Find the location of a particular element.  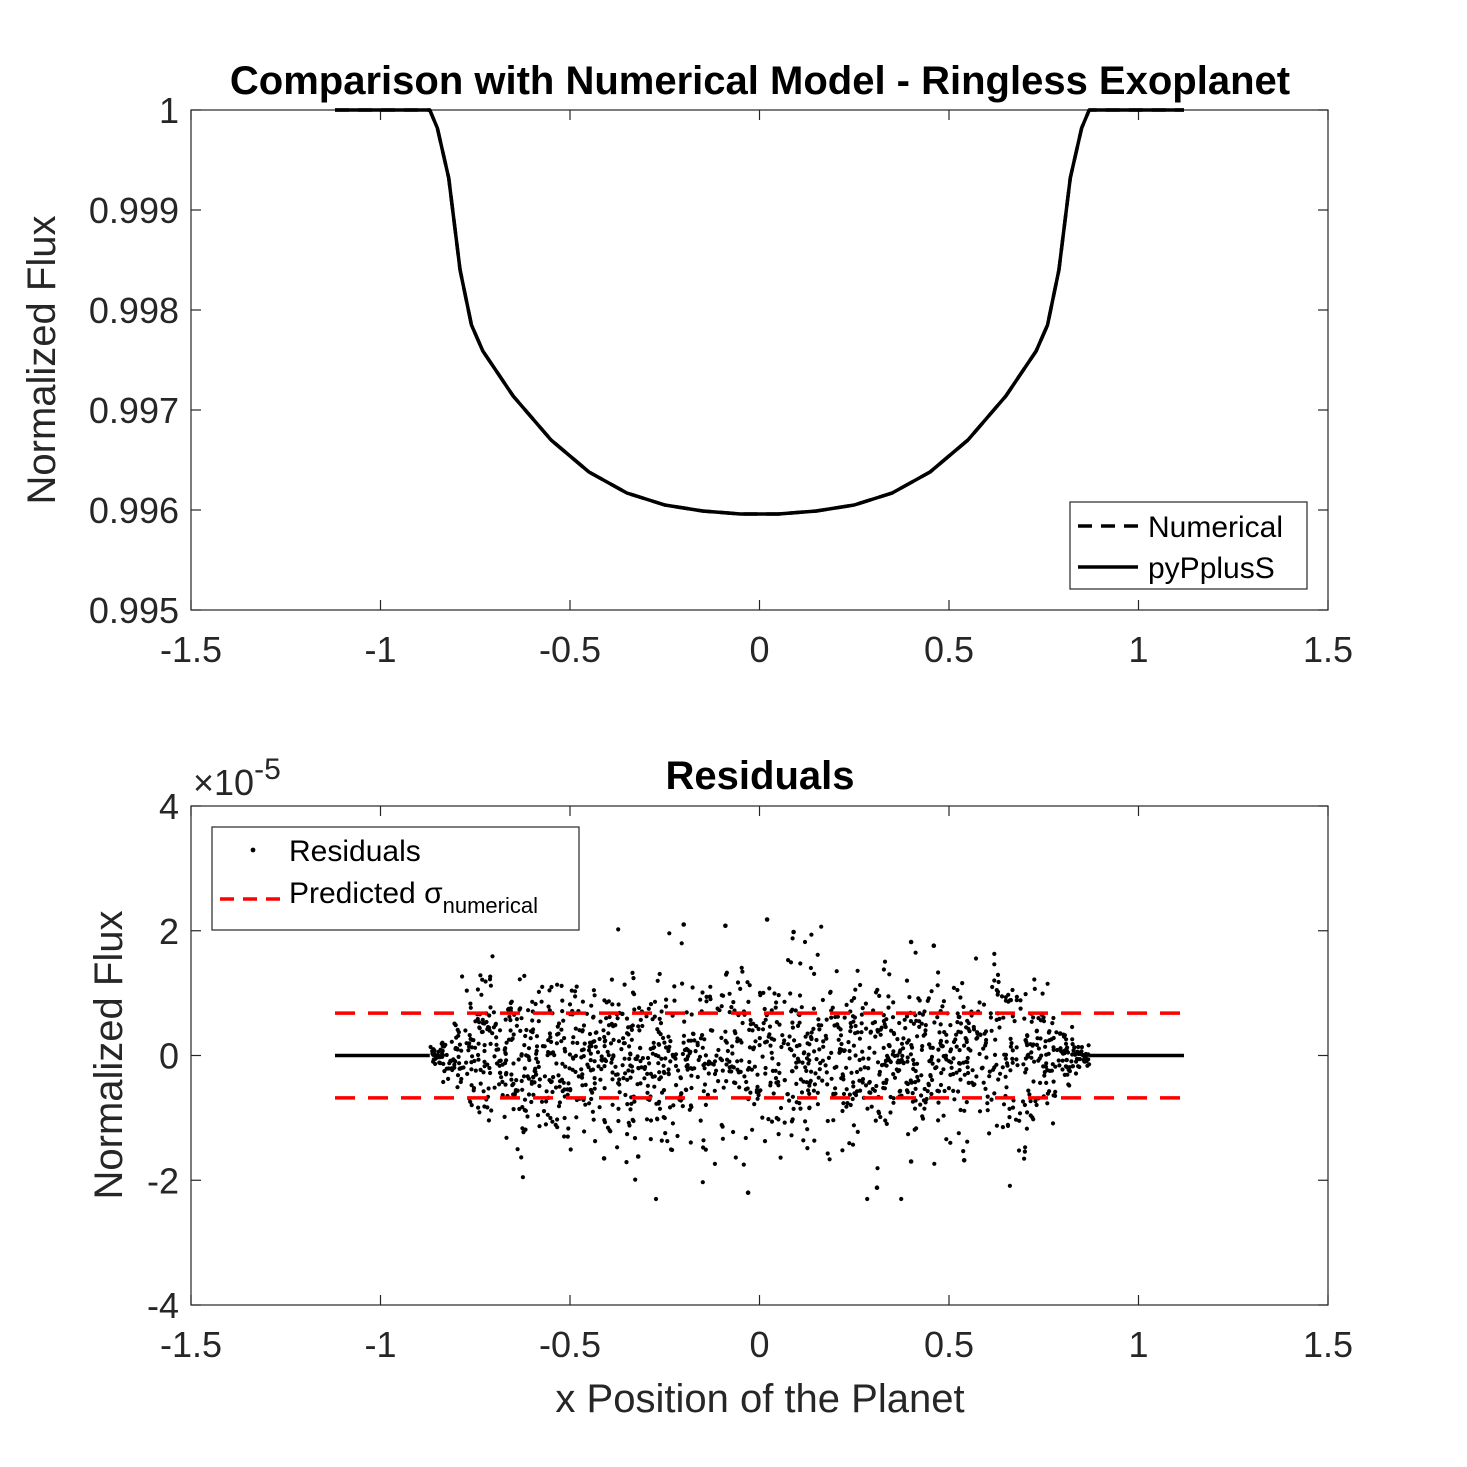

residuals-scatter is located at coordinates (759, 1059).